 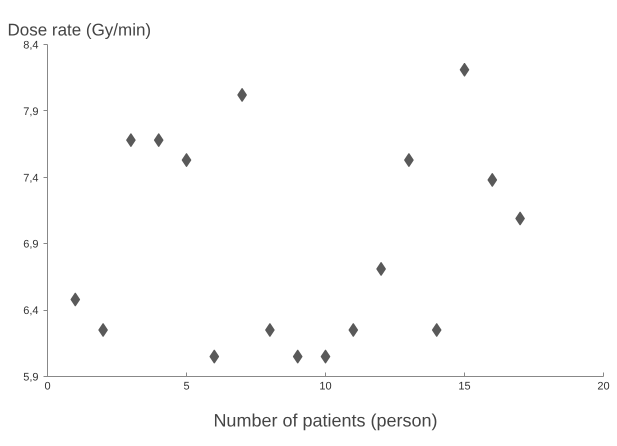 What do you see at coordinates (31, 378) in the screenshot?
I see `y-tick-label: 5,9` at bounding box center [31, 378].